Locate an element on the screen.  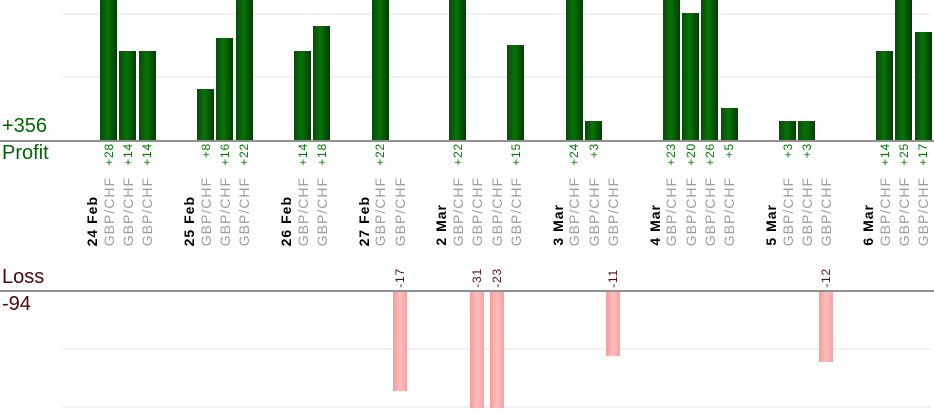
profit-value-label: +26 is located at coordinates (709, 154).